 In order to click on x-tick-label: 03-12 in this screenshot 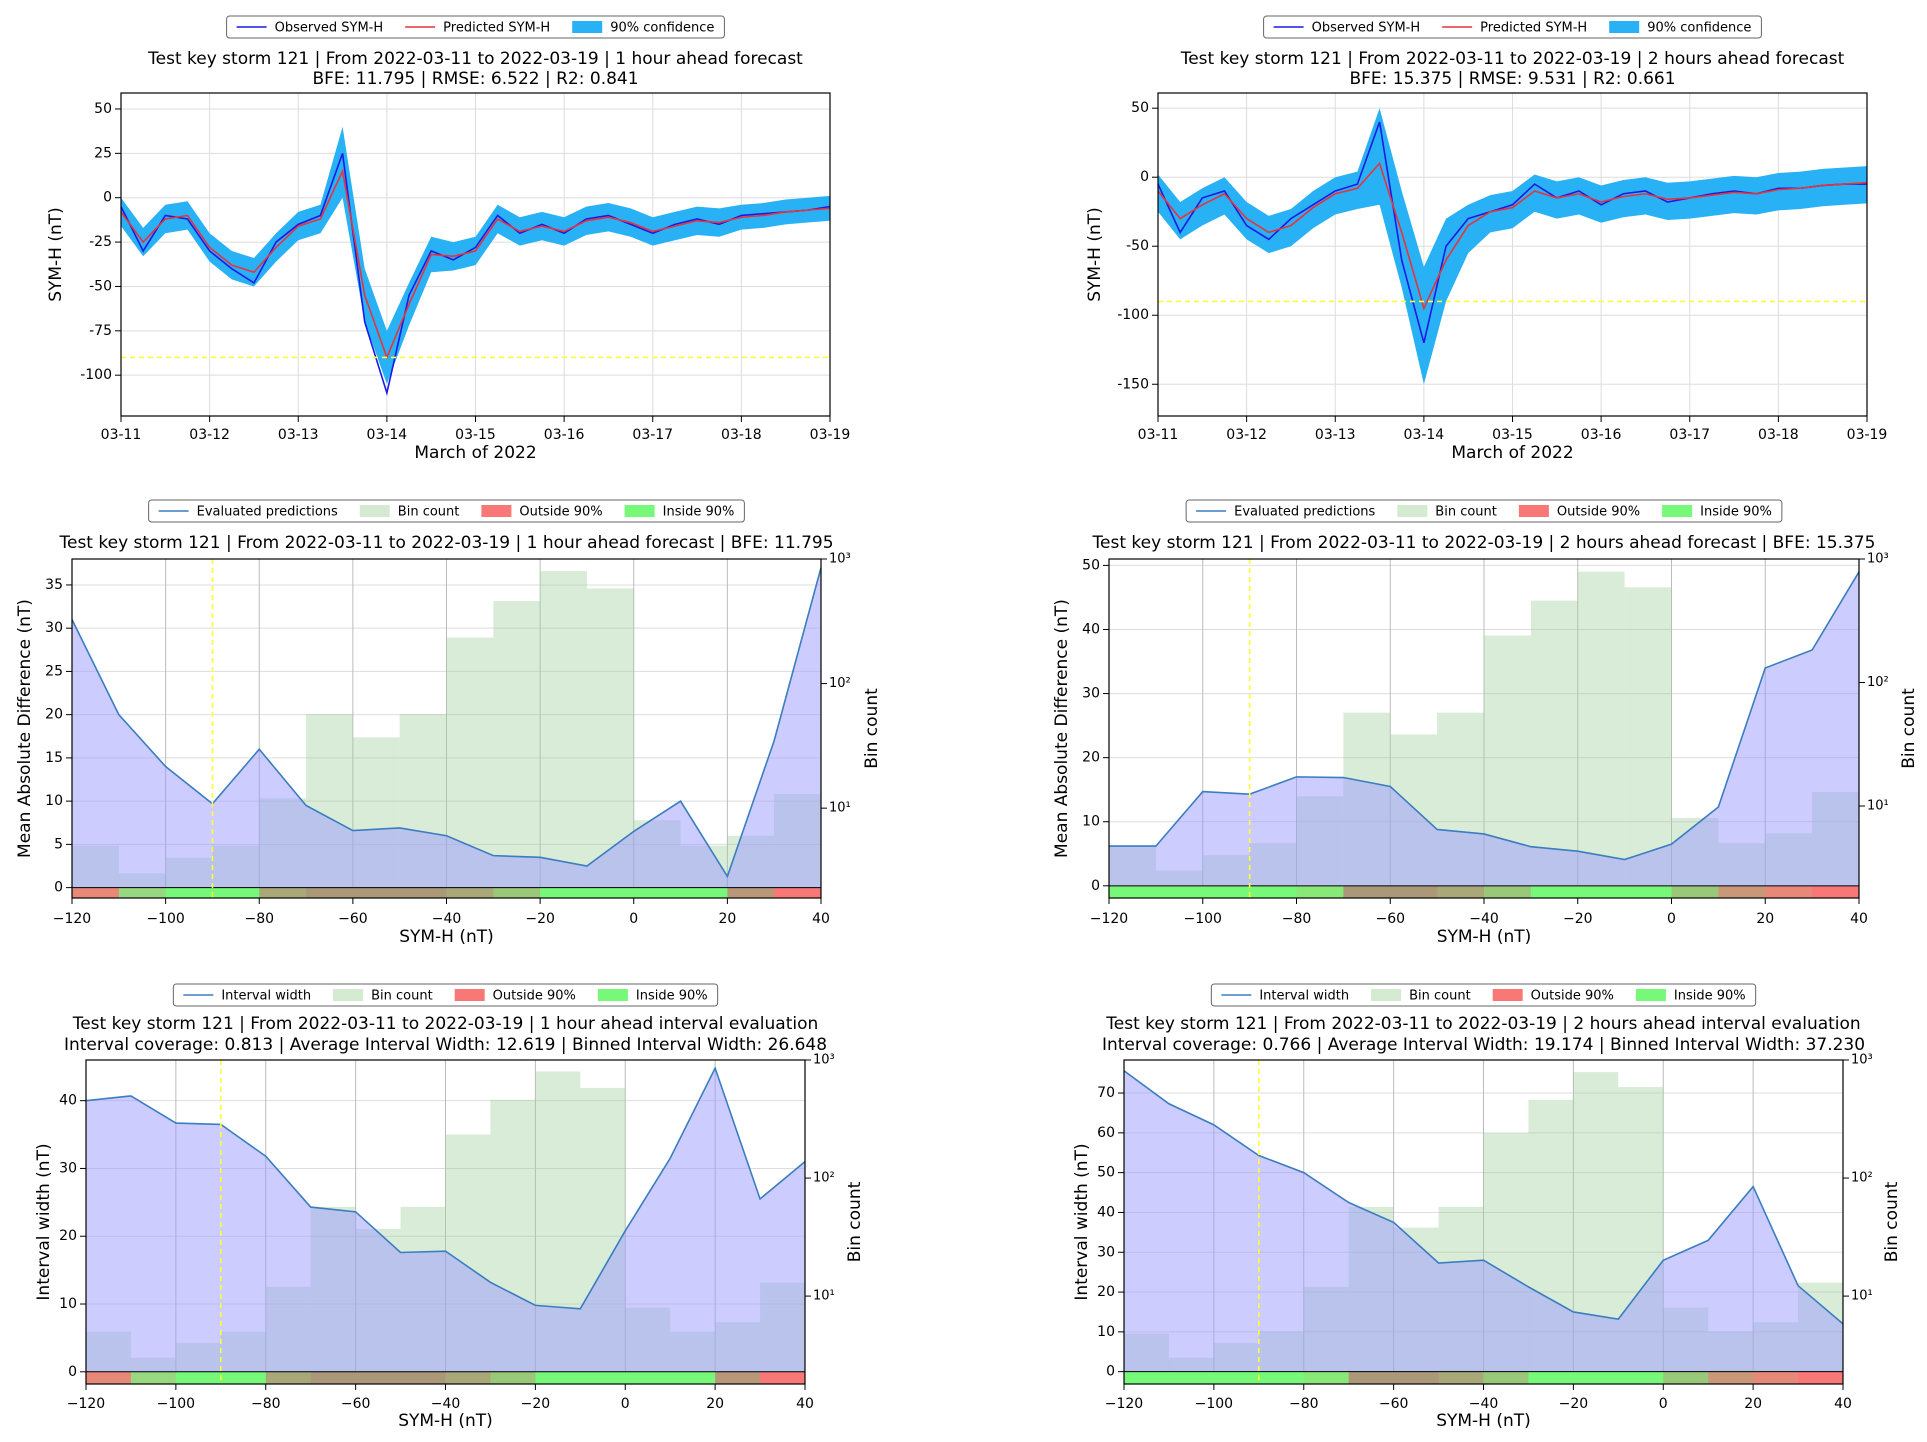, I will do `click(209, 435)`.